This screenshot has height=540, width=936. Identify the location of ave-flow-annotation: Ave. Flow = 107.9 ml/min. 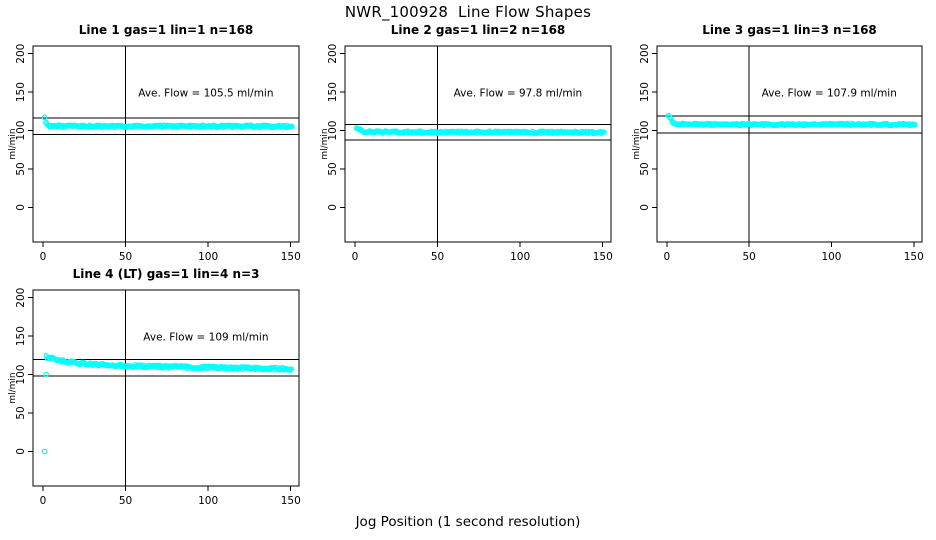
(829, 94).